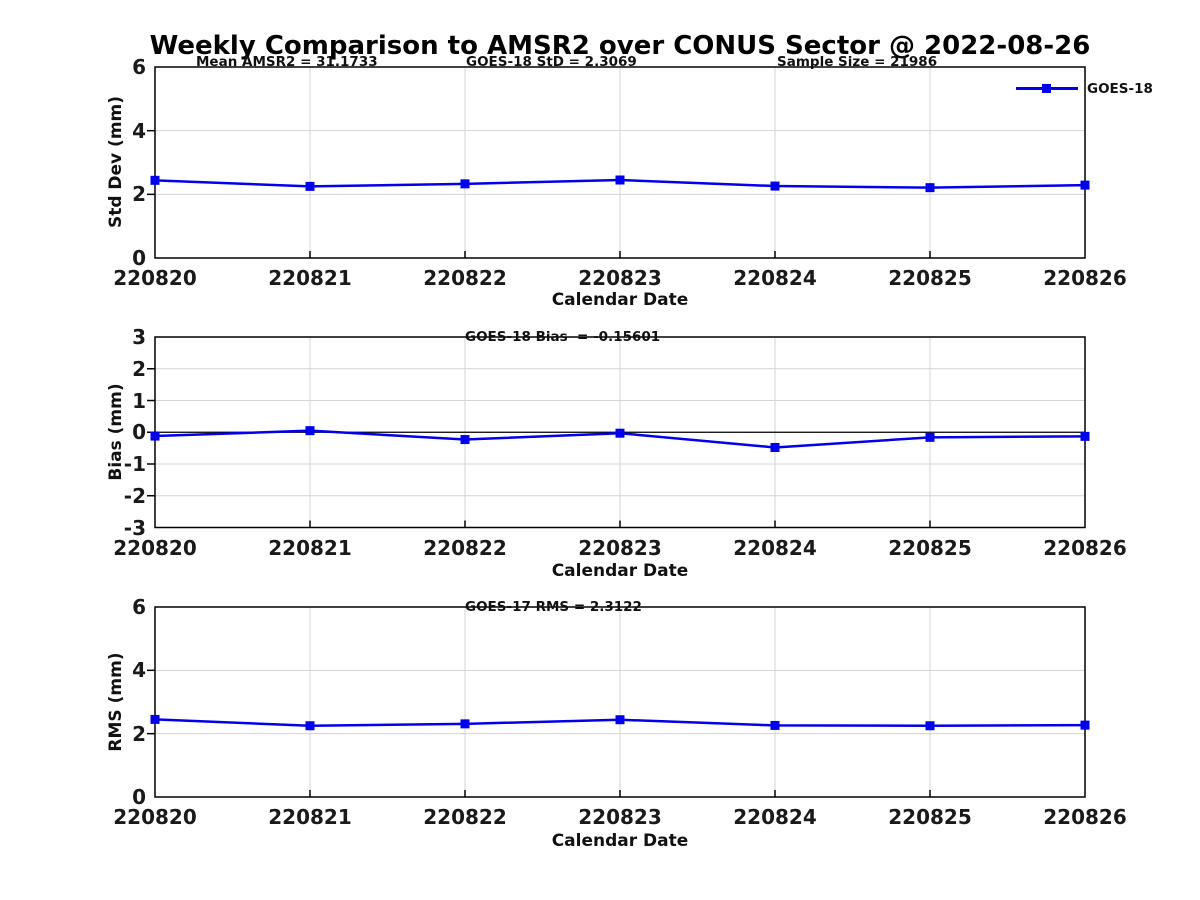 This screenshot has width=1200, height=900. I want to click on annotation-goes17-rms: GOES-17 RMS = 2.3122, so click(553, 607).